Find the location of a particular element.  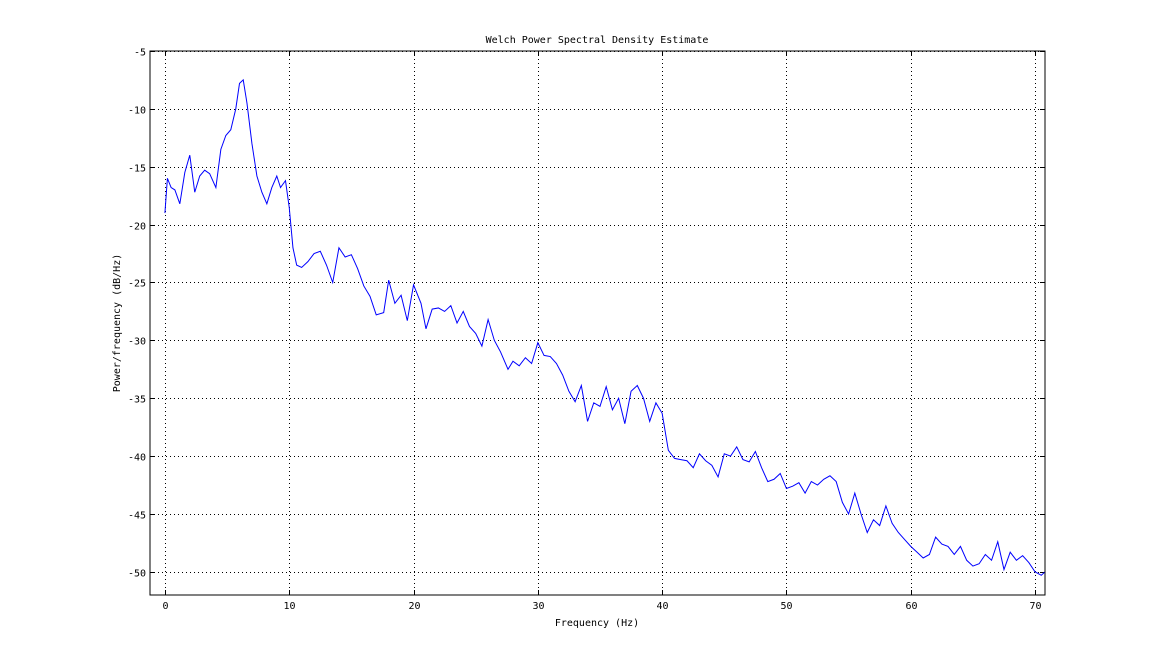

x-tick-labels: 0 10 20 30 40 50 60 70 is located at coordinates (601, 606).